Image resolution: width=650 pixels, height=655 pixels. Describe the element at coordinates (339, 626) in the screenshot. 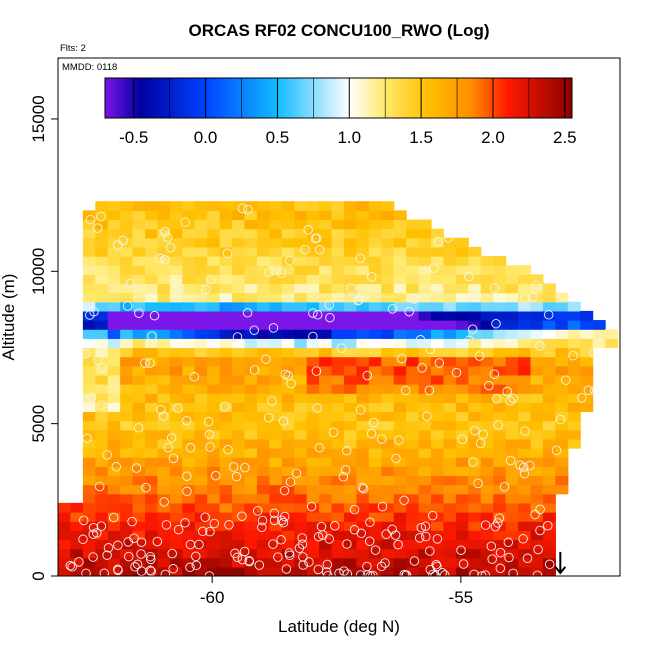

I see `x-axis-label: Latitude (deg N)` at that location.